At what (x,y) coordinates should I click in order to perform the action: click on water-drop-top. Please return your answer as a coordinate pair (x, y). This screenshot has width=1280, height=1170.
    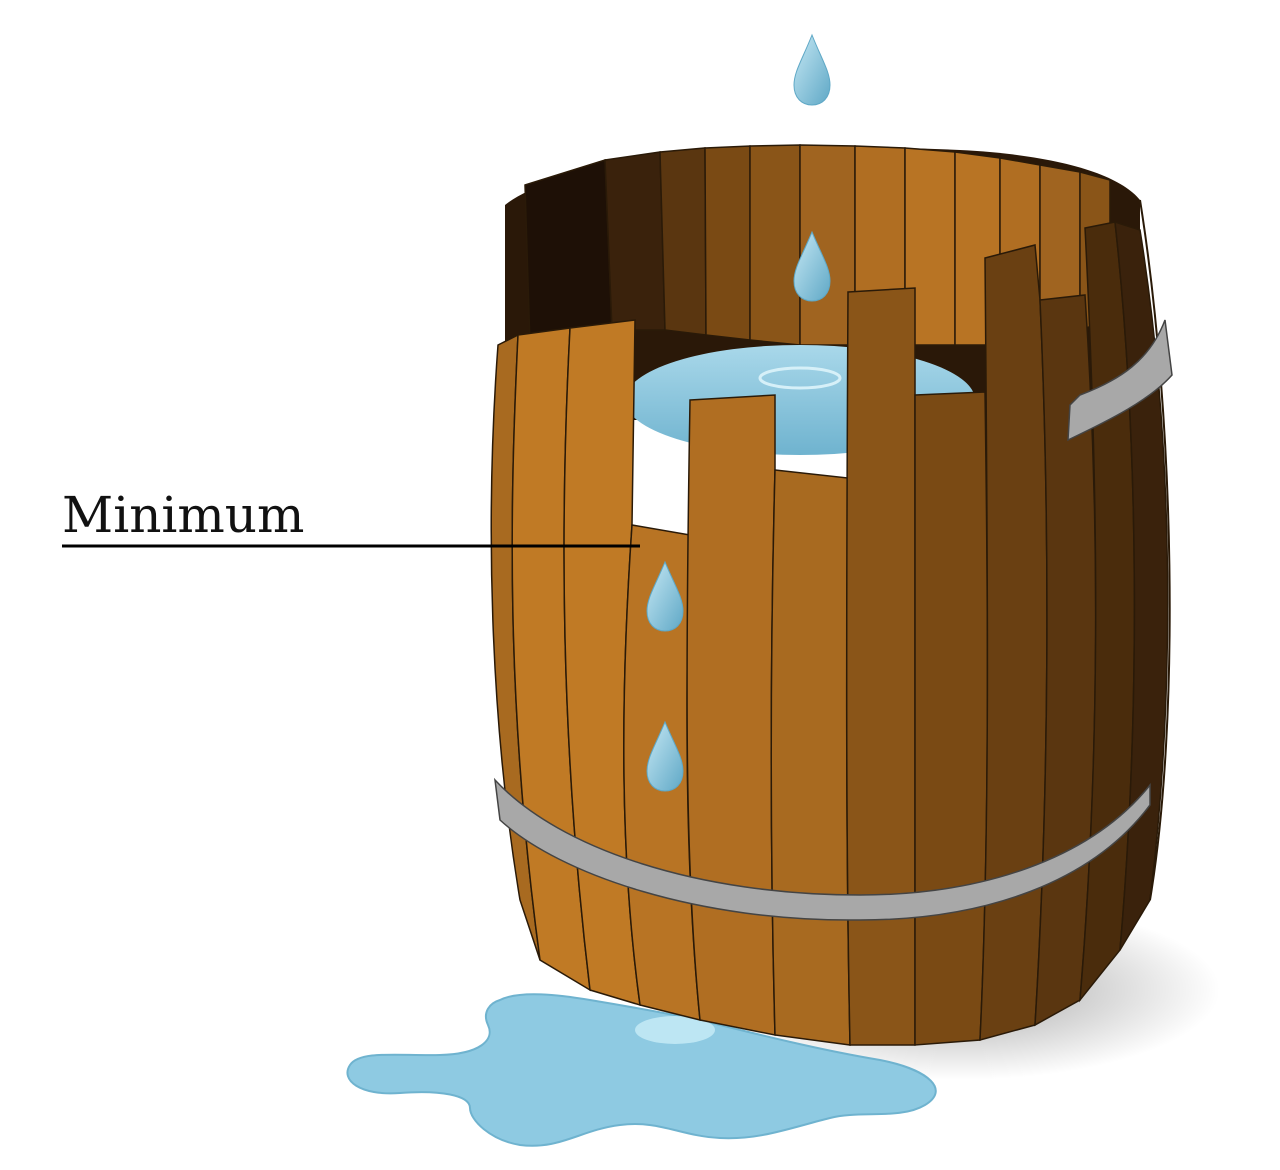
    Looking at the image, I should click on (812, 69).